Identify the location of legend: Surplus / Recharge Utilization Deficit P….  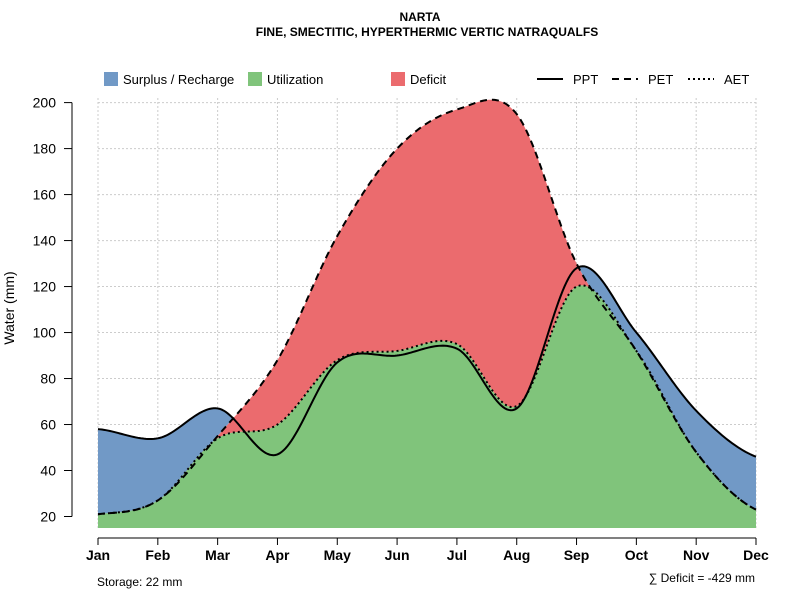
(426, 79).